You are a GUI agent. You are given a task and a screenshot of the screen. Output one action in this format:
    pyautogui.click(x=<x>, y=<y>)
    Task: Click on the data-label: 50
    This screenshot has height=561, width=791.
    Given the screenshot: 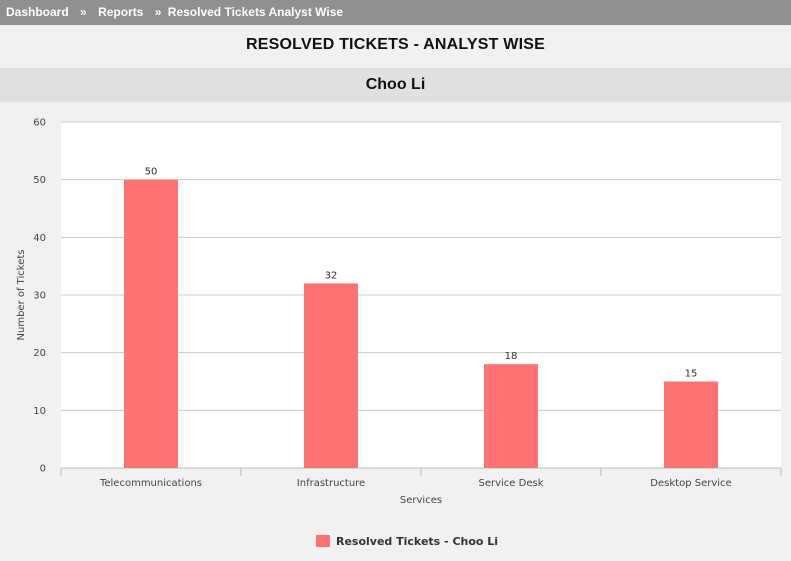 What is the action you would take?
    pyautogui.click(x=151, y=172)
    